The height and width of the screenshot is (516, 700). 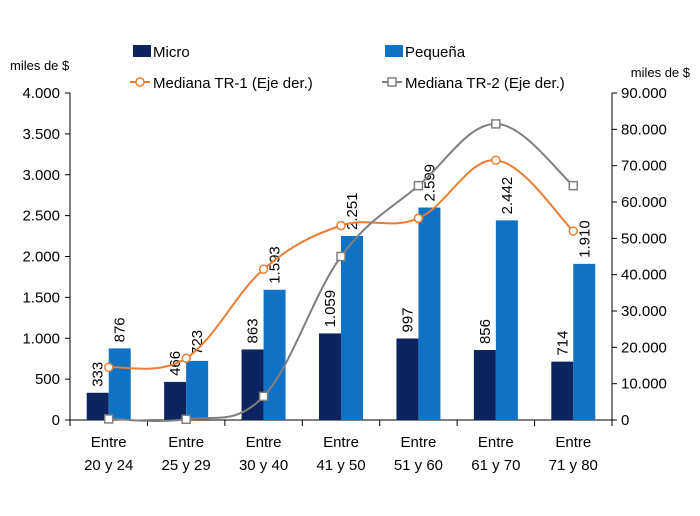 What do you see at coordinates (644, 347) in the screenshot?
I see `right-axis-tick-label: 20.000` at bounding box center [644, 347].